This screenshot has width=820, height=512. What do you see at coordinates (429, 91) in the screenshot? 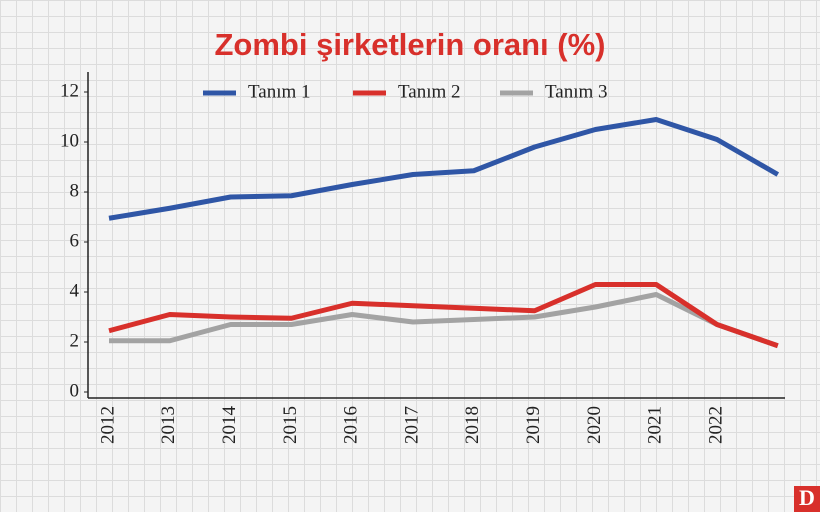
I see `legend-label: Tanım 2` at bounding box center [429, 91].